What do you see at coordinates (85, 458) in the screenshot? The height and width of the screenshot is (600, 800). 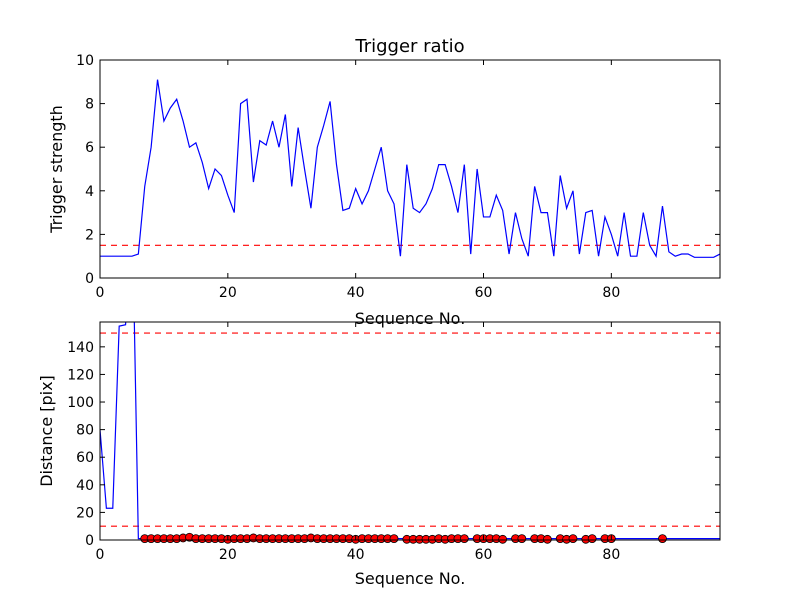 I see `y-tick-label: 60` at bounding box center [85, 458].